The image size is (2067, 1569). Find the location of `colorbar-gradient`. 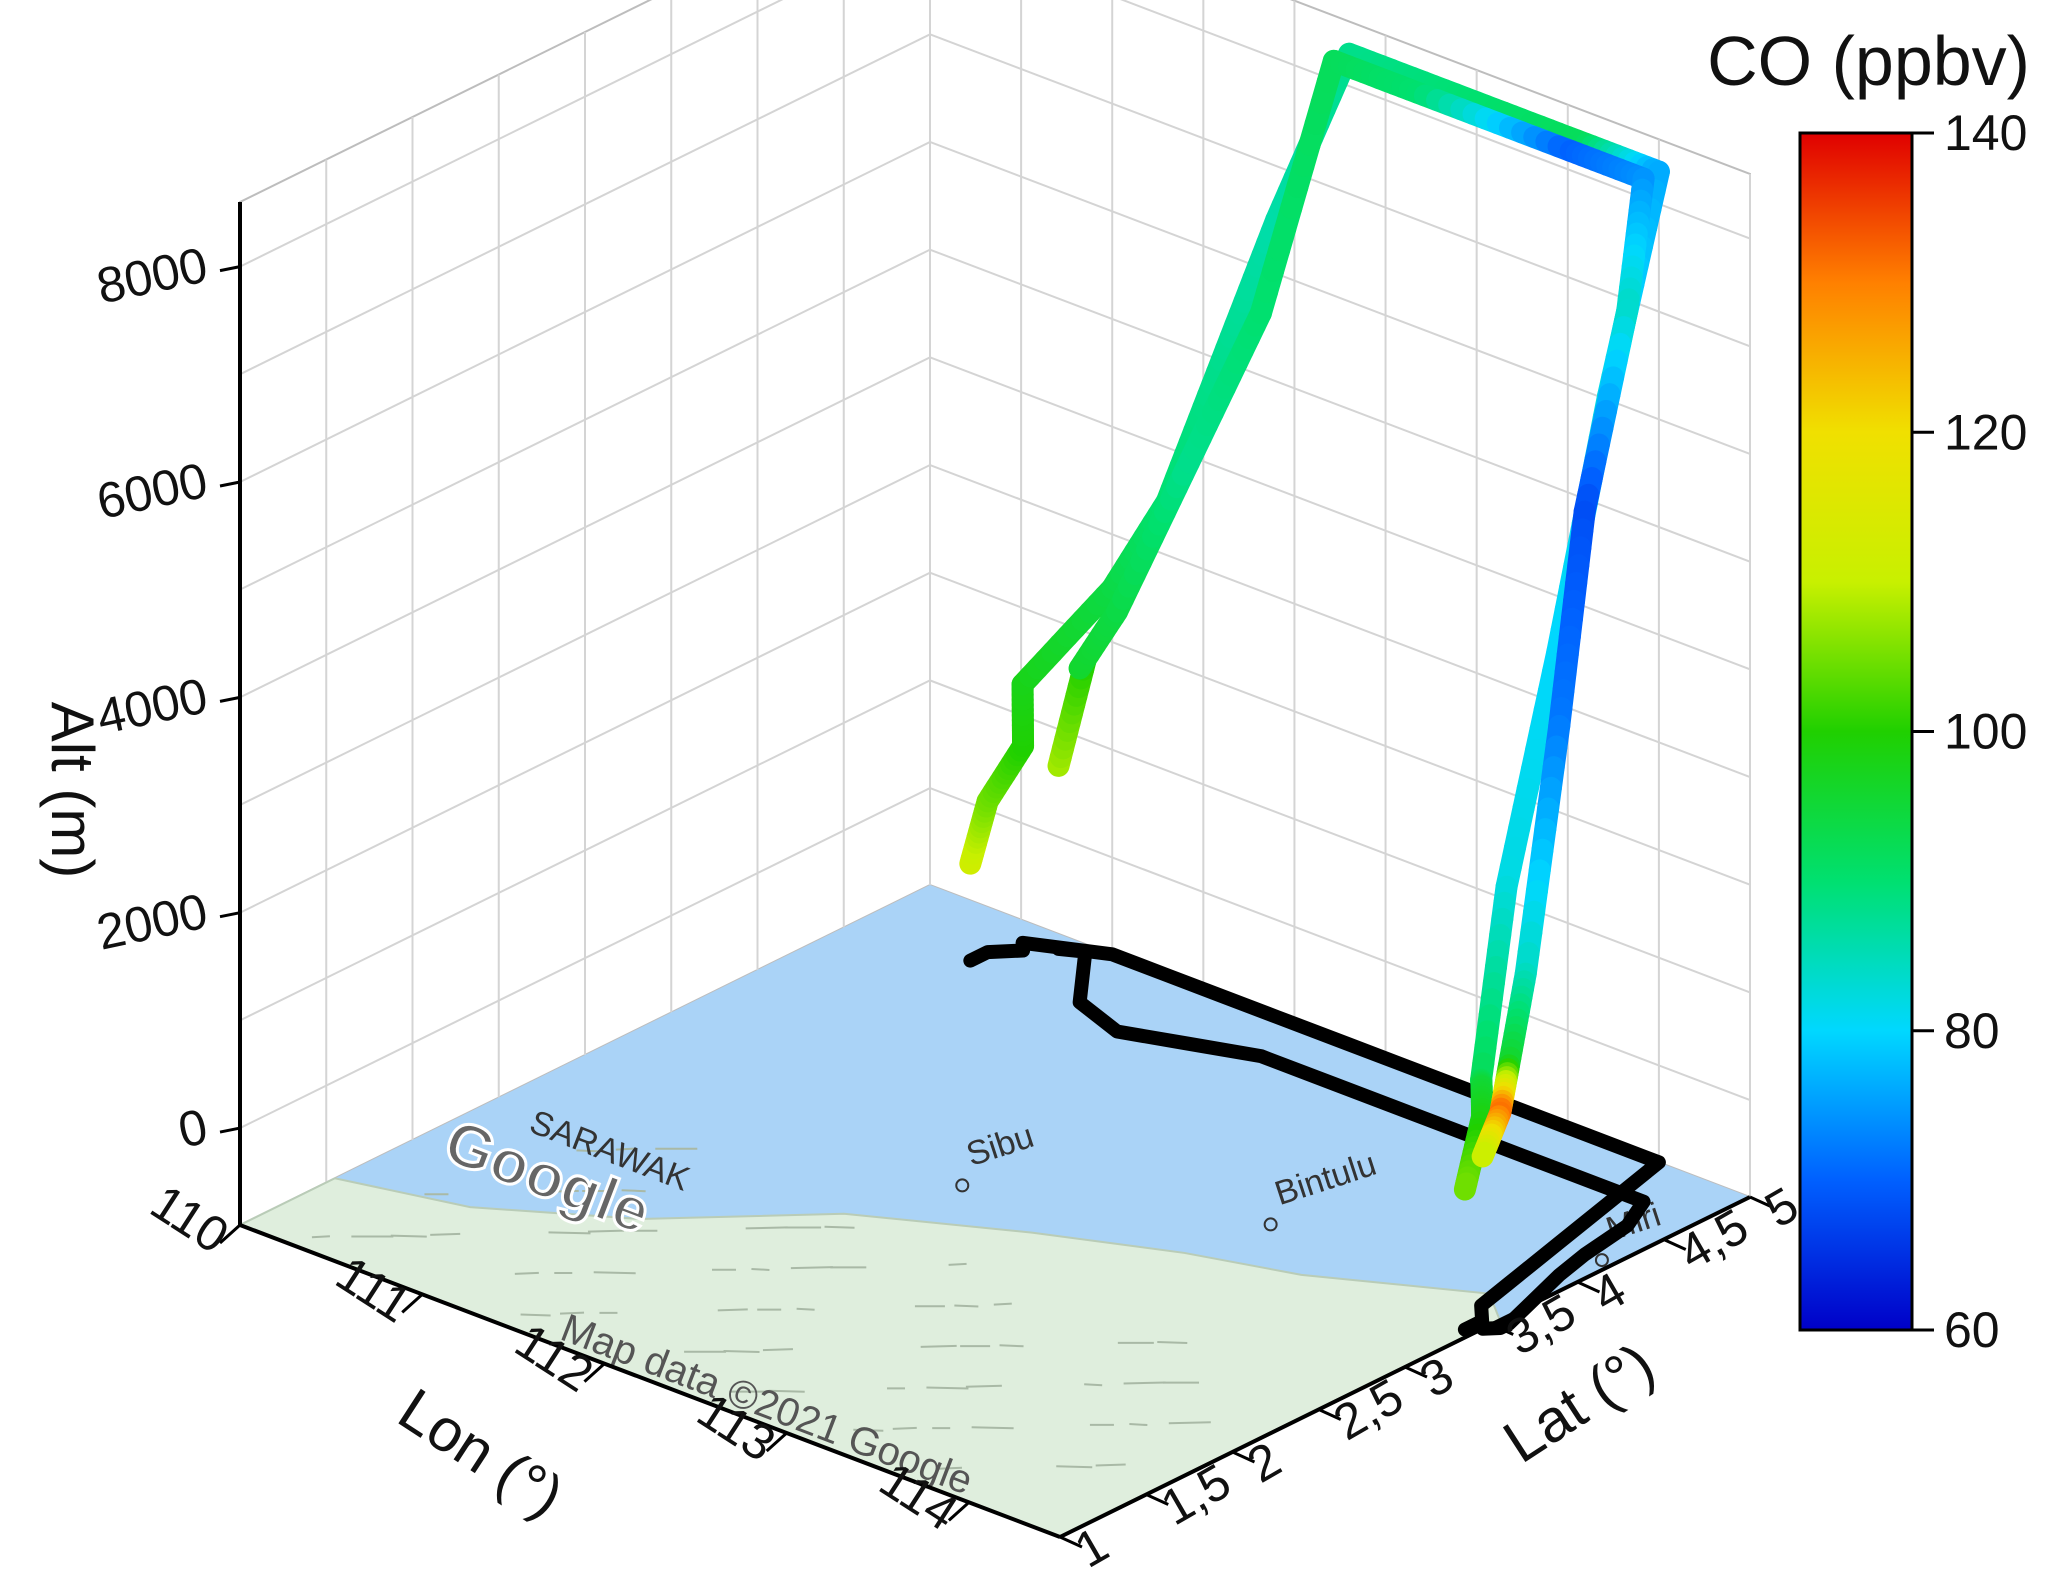

colorbar-gradient is located at coordinates (1856, 731).